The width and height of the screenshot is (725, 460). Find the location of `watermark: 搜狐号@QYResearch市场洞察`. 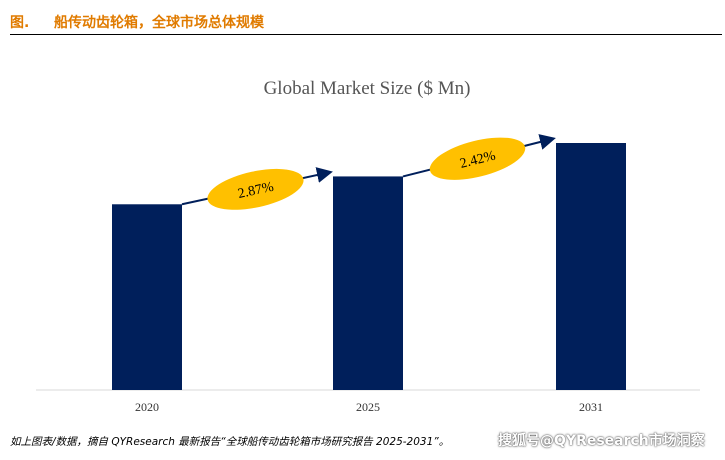

watermark: 搜狐号@QYResearch市场洞察 is located at coordinates (601, 441).